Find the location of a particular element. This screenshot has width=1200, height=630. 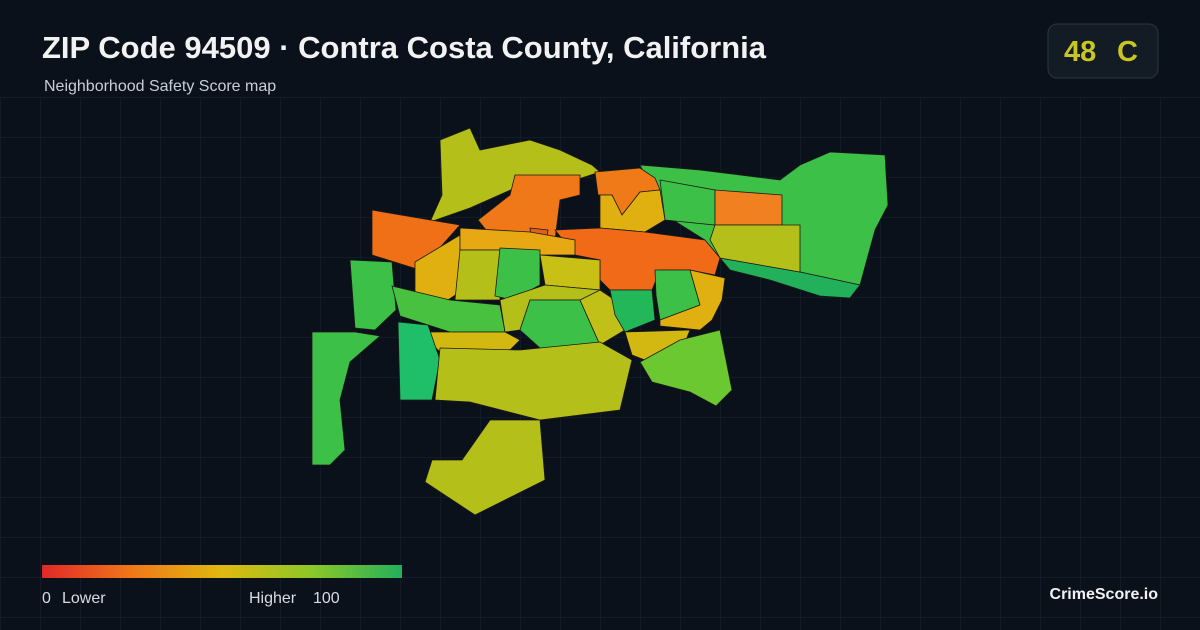

legend-min-label: Lower is located at coordinates (84, 598).